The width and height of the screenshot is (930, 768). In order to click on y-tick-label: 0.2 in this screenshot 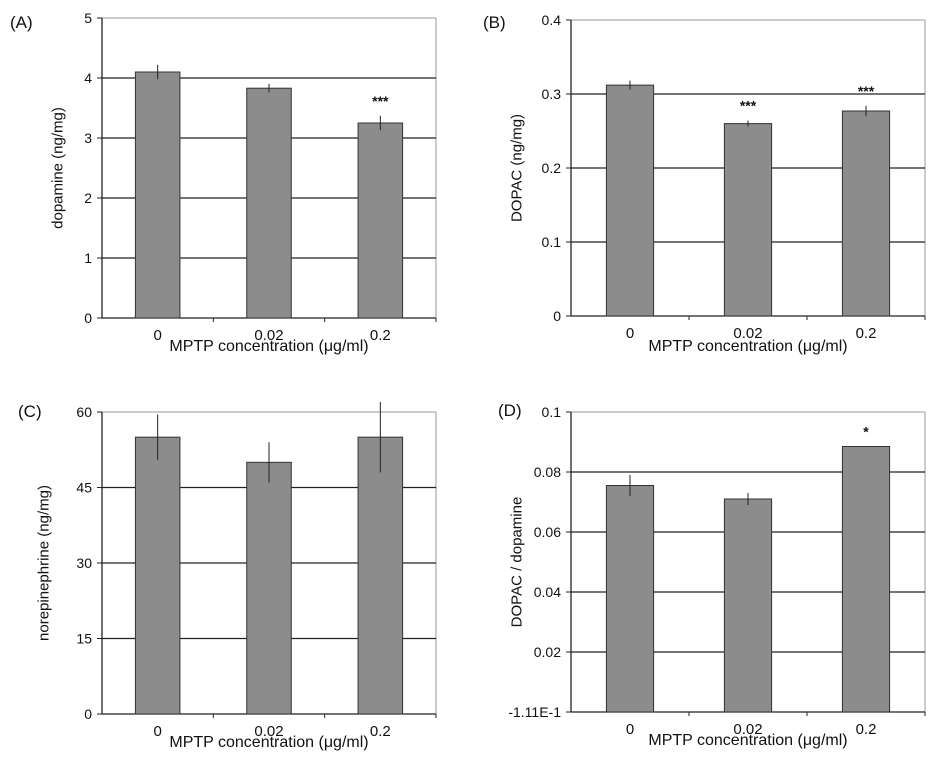, I will do `click(552, 168)`.